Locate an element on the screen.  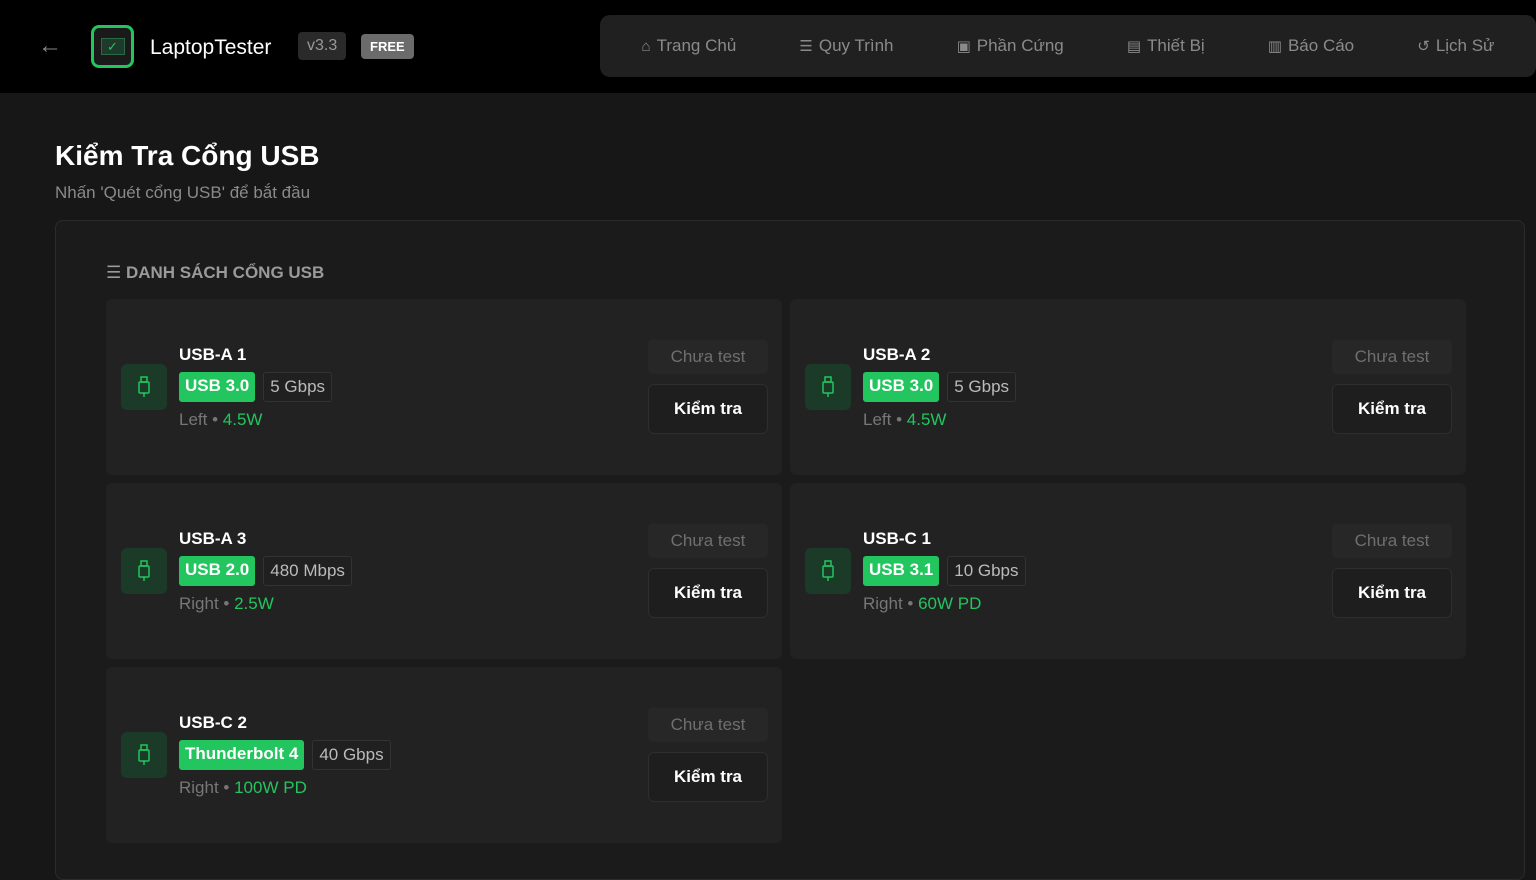
version-badge: v3.3 is located at coordinates (322, 46).